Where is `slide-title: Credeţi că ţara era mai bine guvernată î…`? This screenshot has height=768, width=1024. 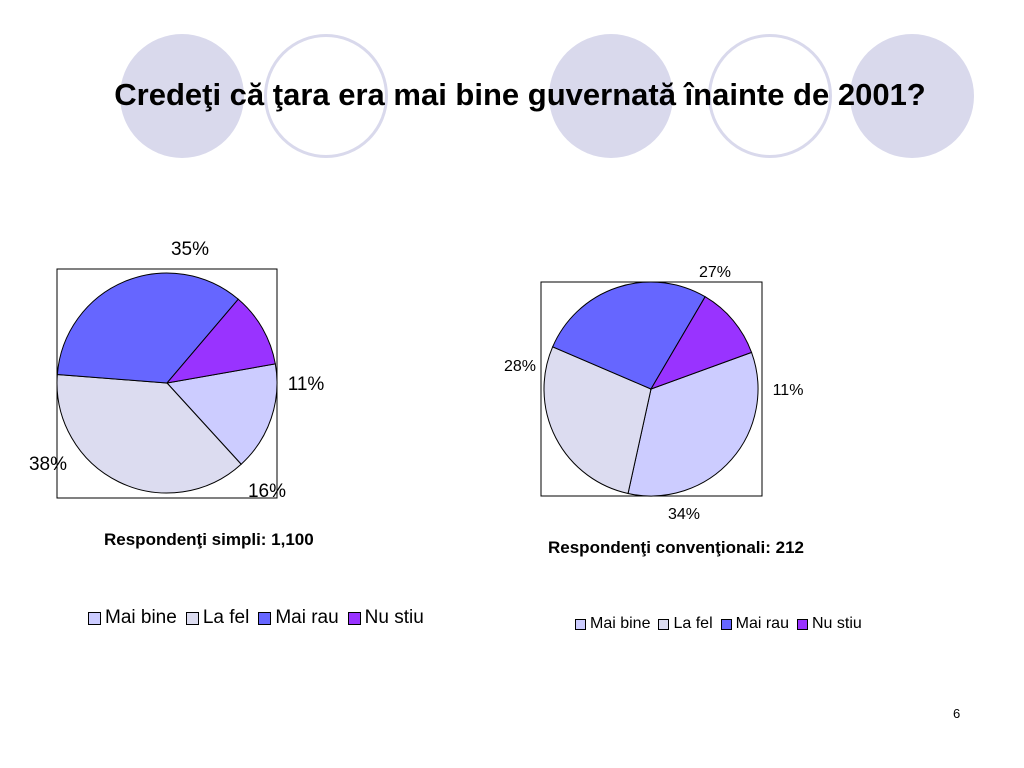 slide-title: Credeţi că ţara era mai bine guvernată î… is located at coordinates (520, 94).